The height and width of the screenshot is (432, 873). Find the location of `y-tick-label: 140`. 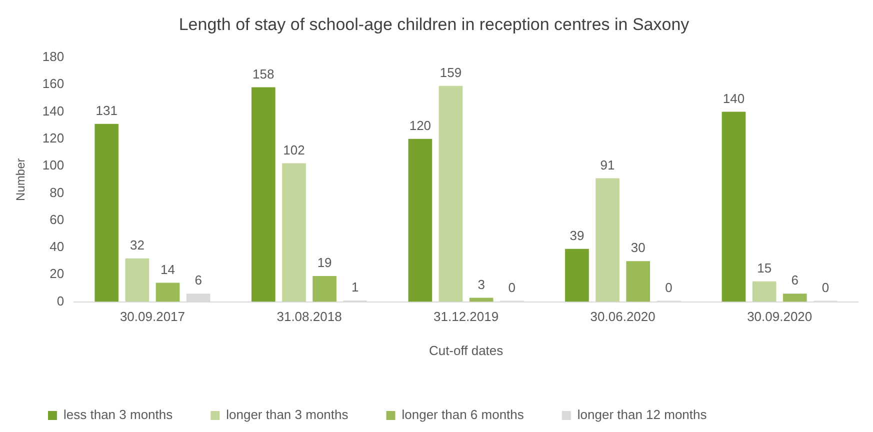

y-tick-label: 140 is located at coordinates (53, 110).